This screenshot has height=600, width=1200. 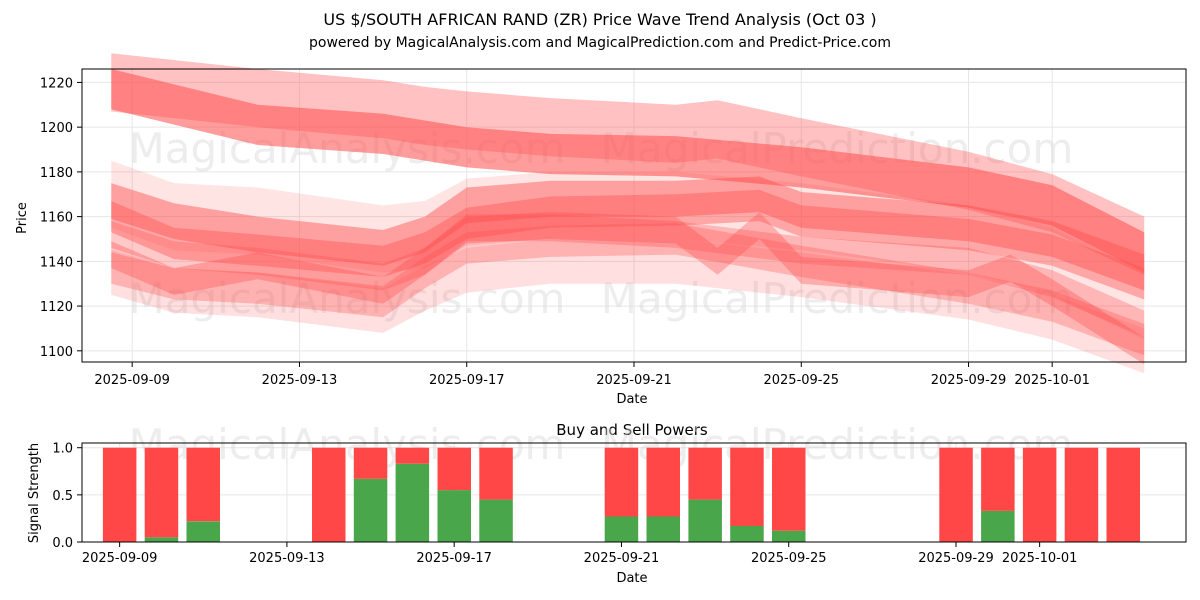 I want to click on signal-y-tick-0-5: 0.5, so click(x=62, y=496).